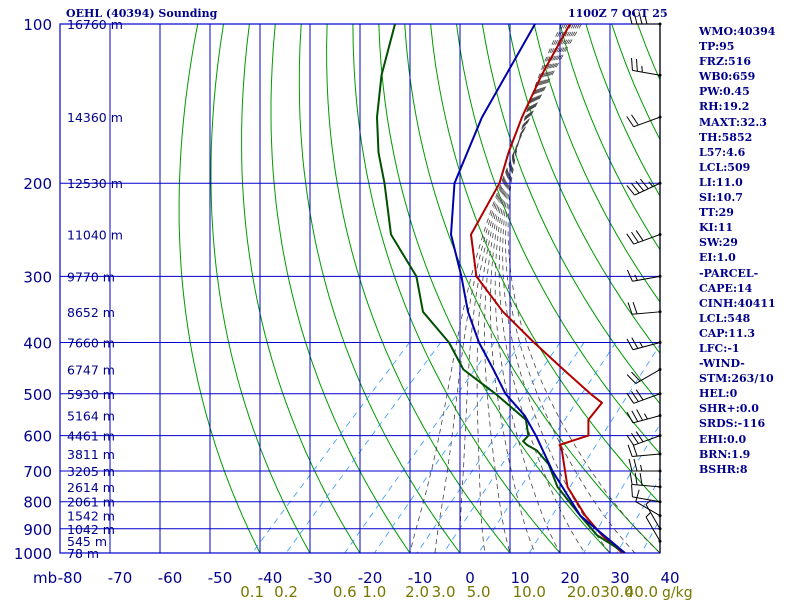  What do you see at coordinates (725, 167) in the screenshot?
I see `stat-line: LCL:509` at bounding box center [725, 167].